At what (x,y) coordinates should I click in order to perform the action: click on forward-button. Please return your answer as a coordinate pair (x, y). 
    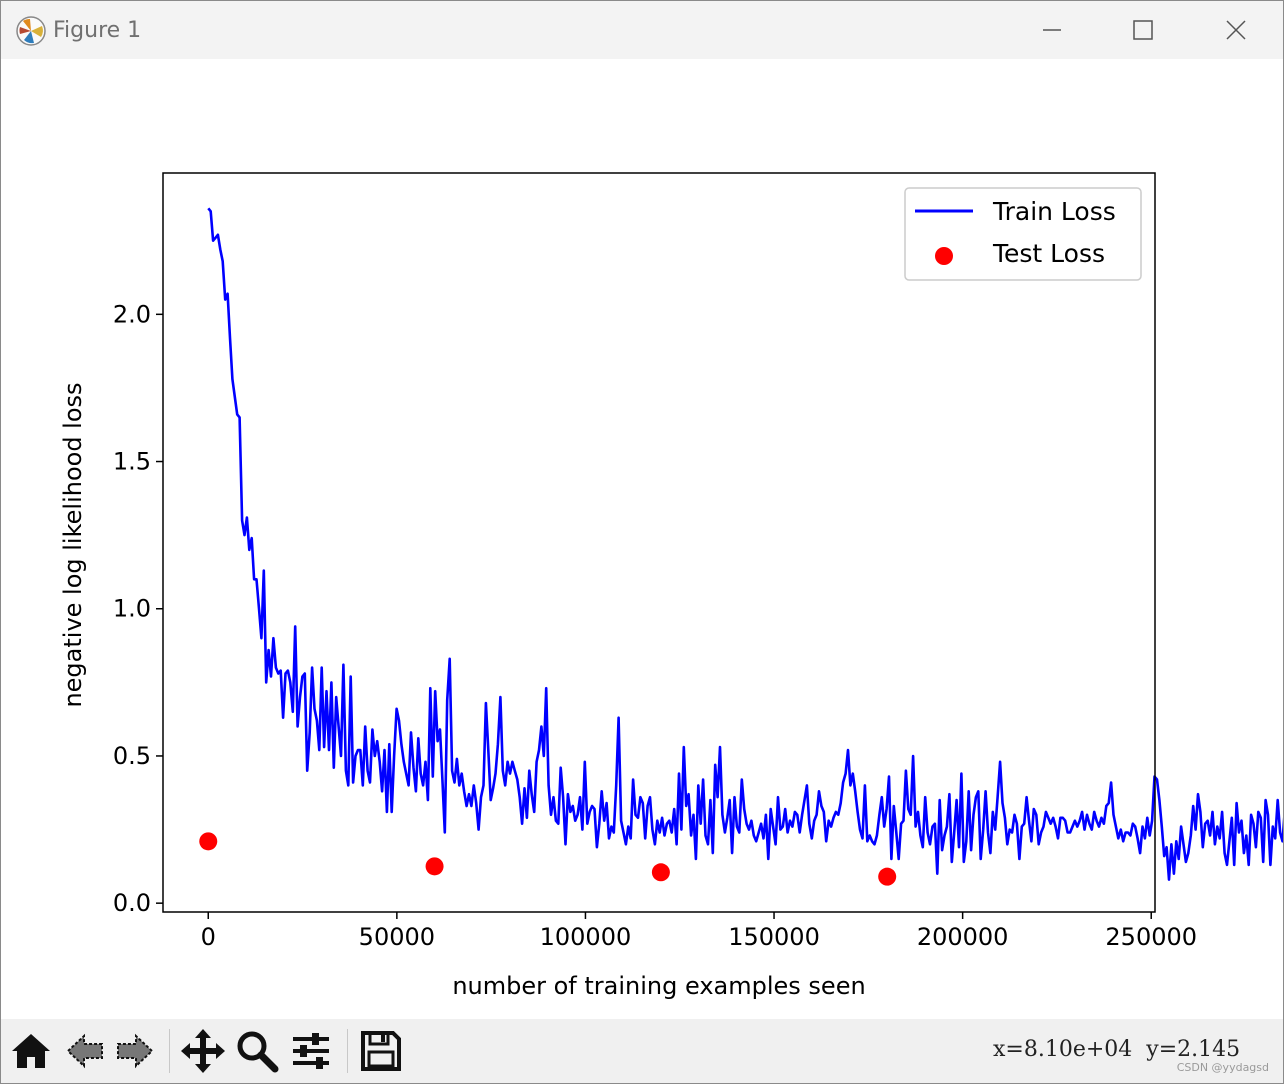
    Looking at the image, I should click on (135, 1051).